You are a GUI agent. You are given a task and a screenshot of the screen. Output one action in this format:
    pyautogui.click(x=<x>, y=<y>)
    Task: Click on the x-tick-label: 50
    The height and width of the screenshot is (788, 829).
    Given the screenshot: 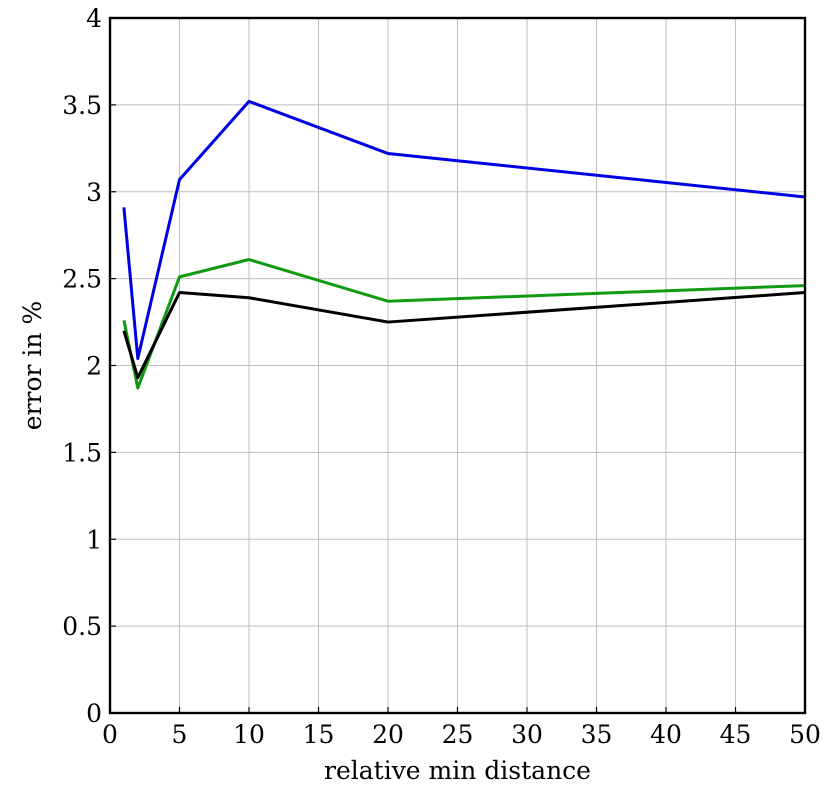 What is the action you would take?
    pyautogui.click(x=805, y=734)
    